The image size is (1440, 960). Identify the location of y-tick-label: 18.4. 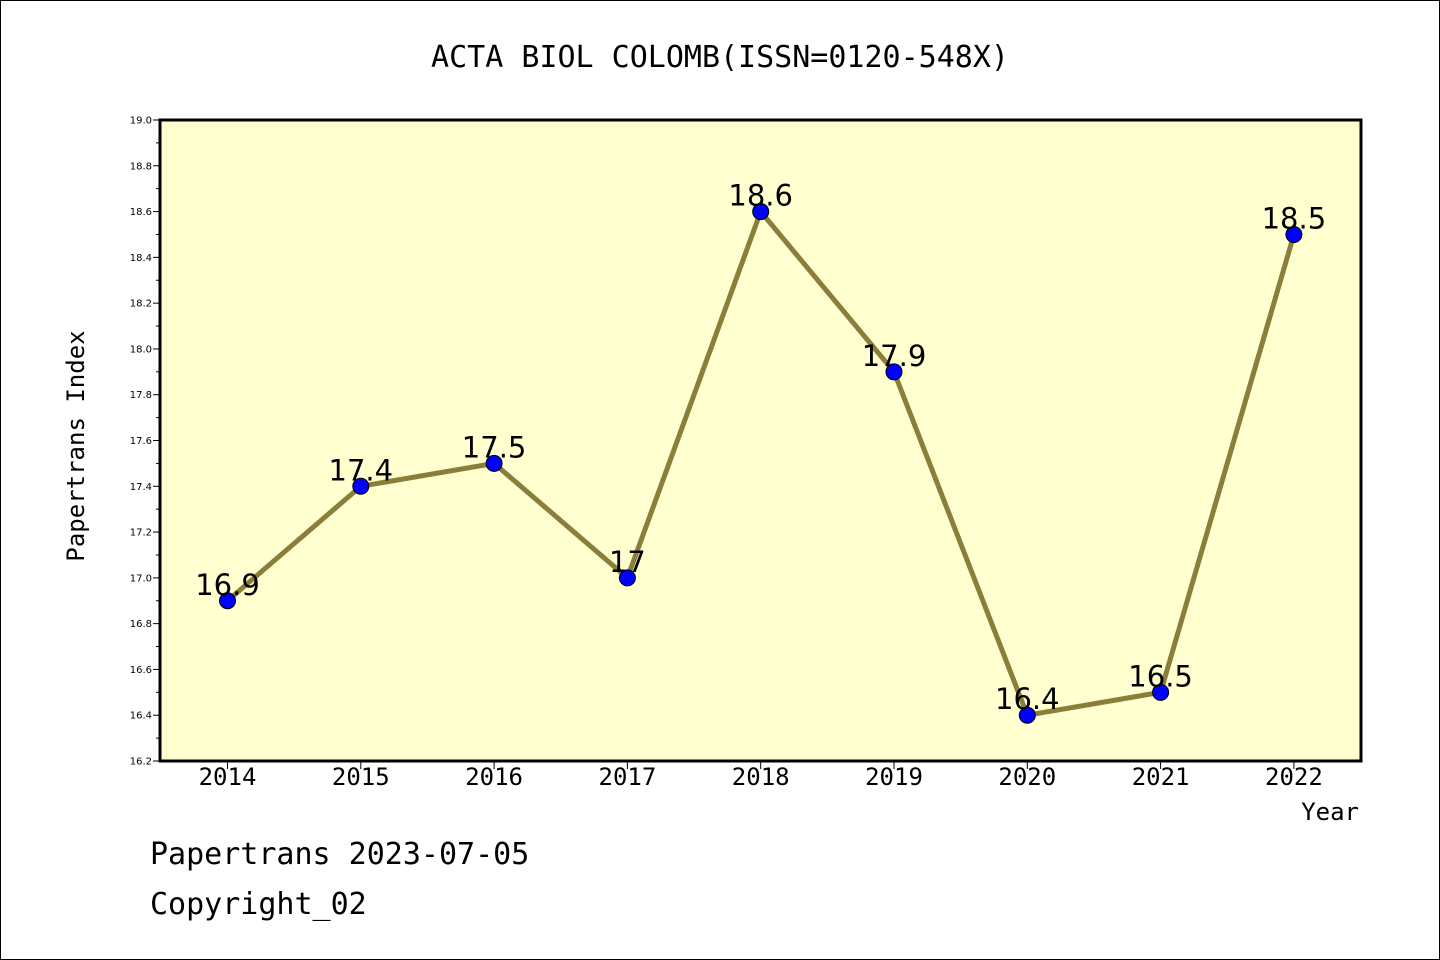
(141, 258).